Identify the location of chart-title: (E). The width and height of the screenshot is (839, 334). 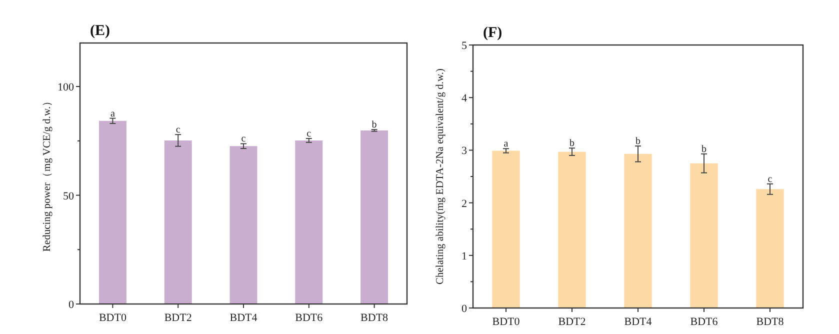
(100, 31).